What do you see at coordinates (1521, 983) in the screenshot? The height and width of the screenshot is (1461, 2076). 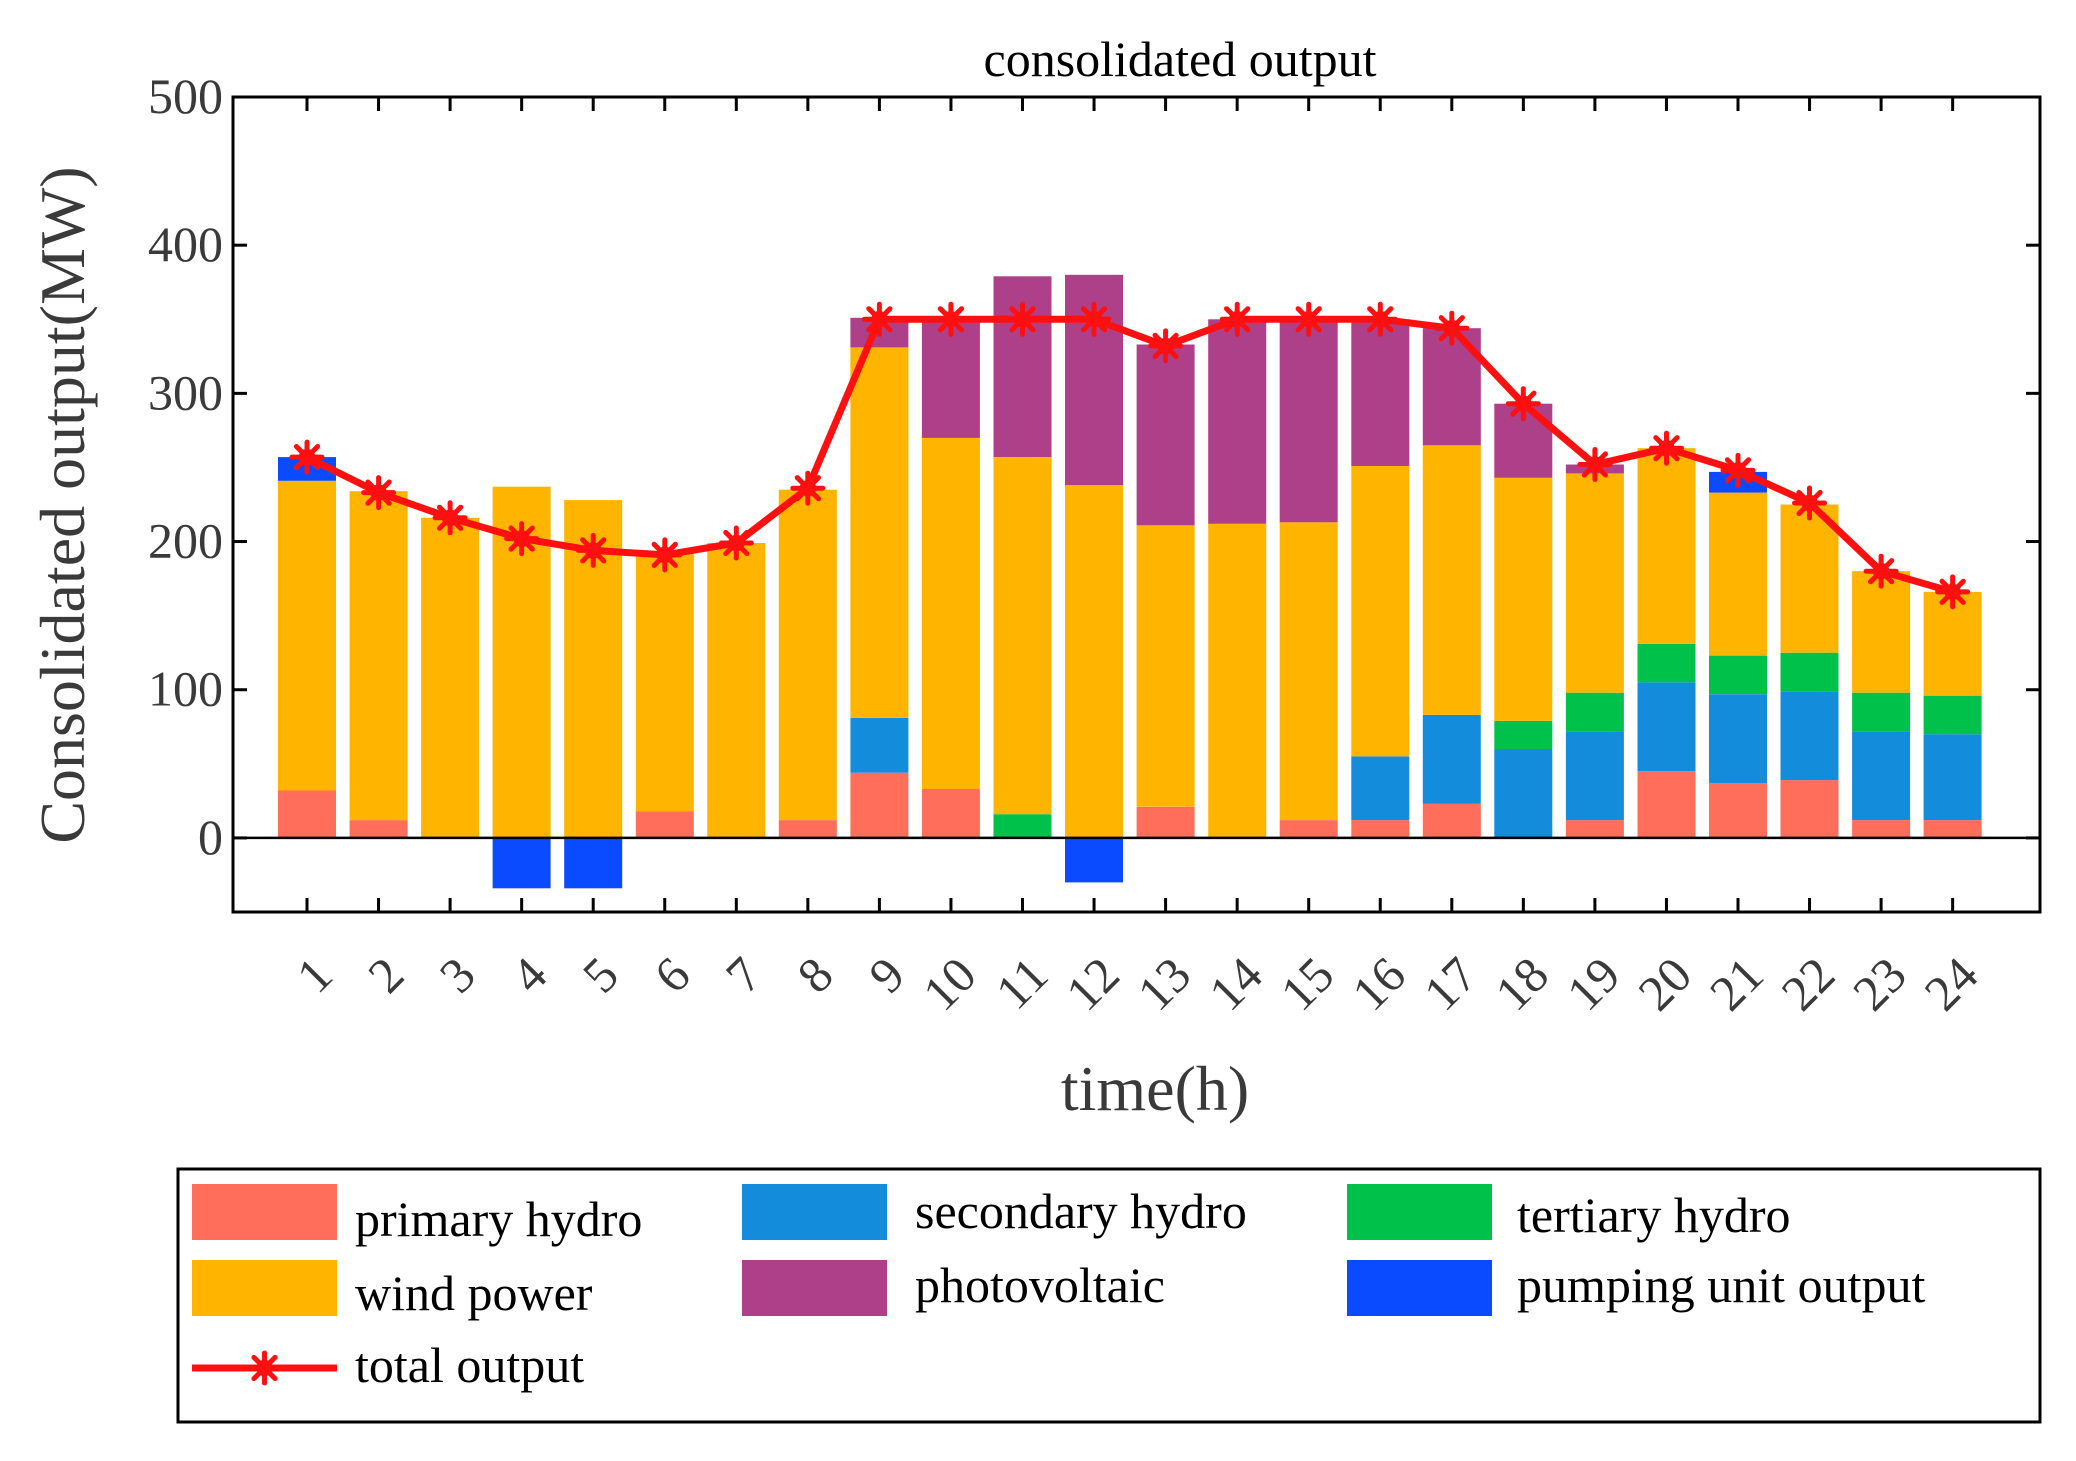 I see `x-tick-label-18: 18` at bounding box center [1521, 983].